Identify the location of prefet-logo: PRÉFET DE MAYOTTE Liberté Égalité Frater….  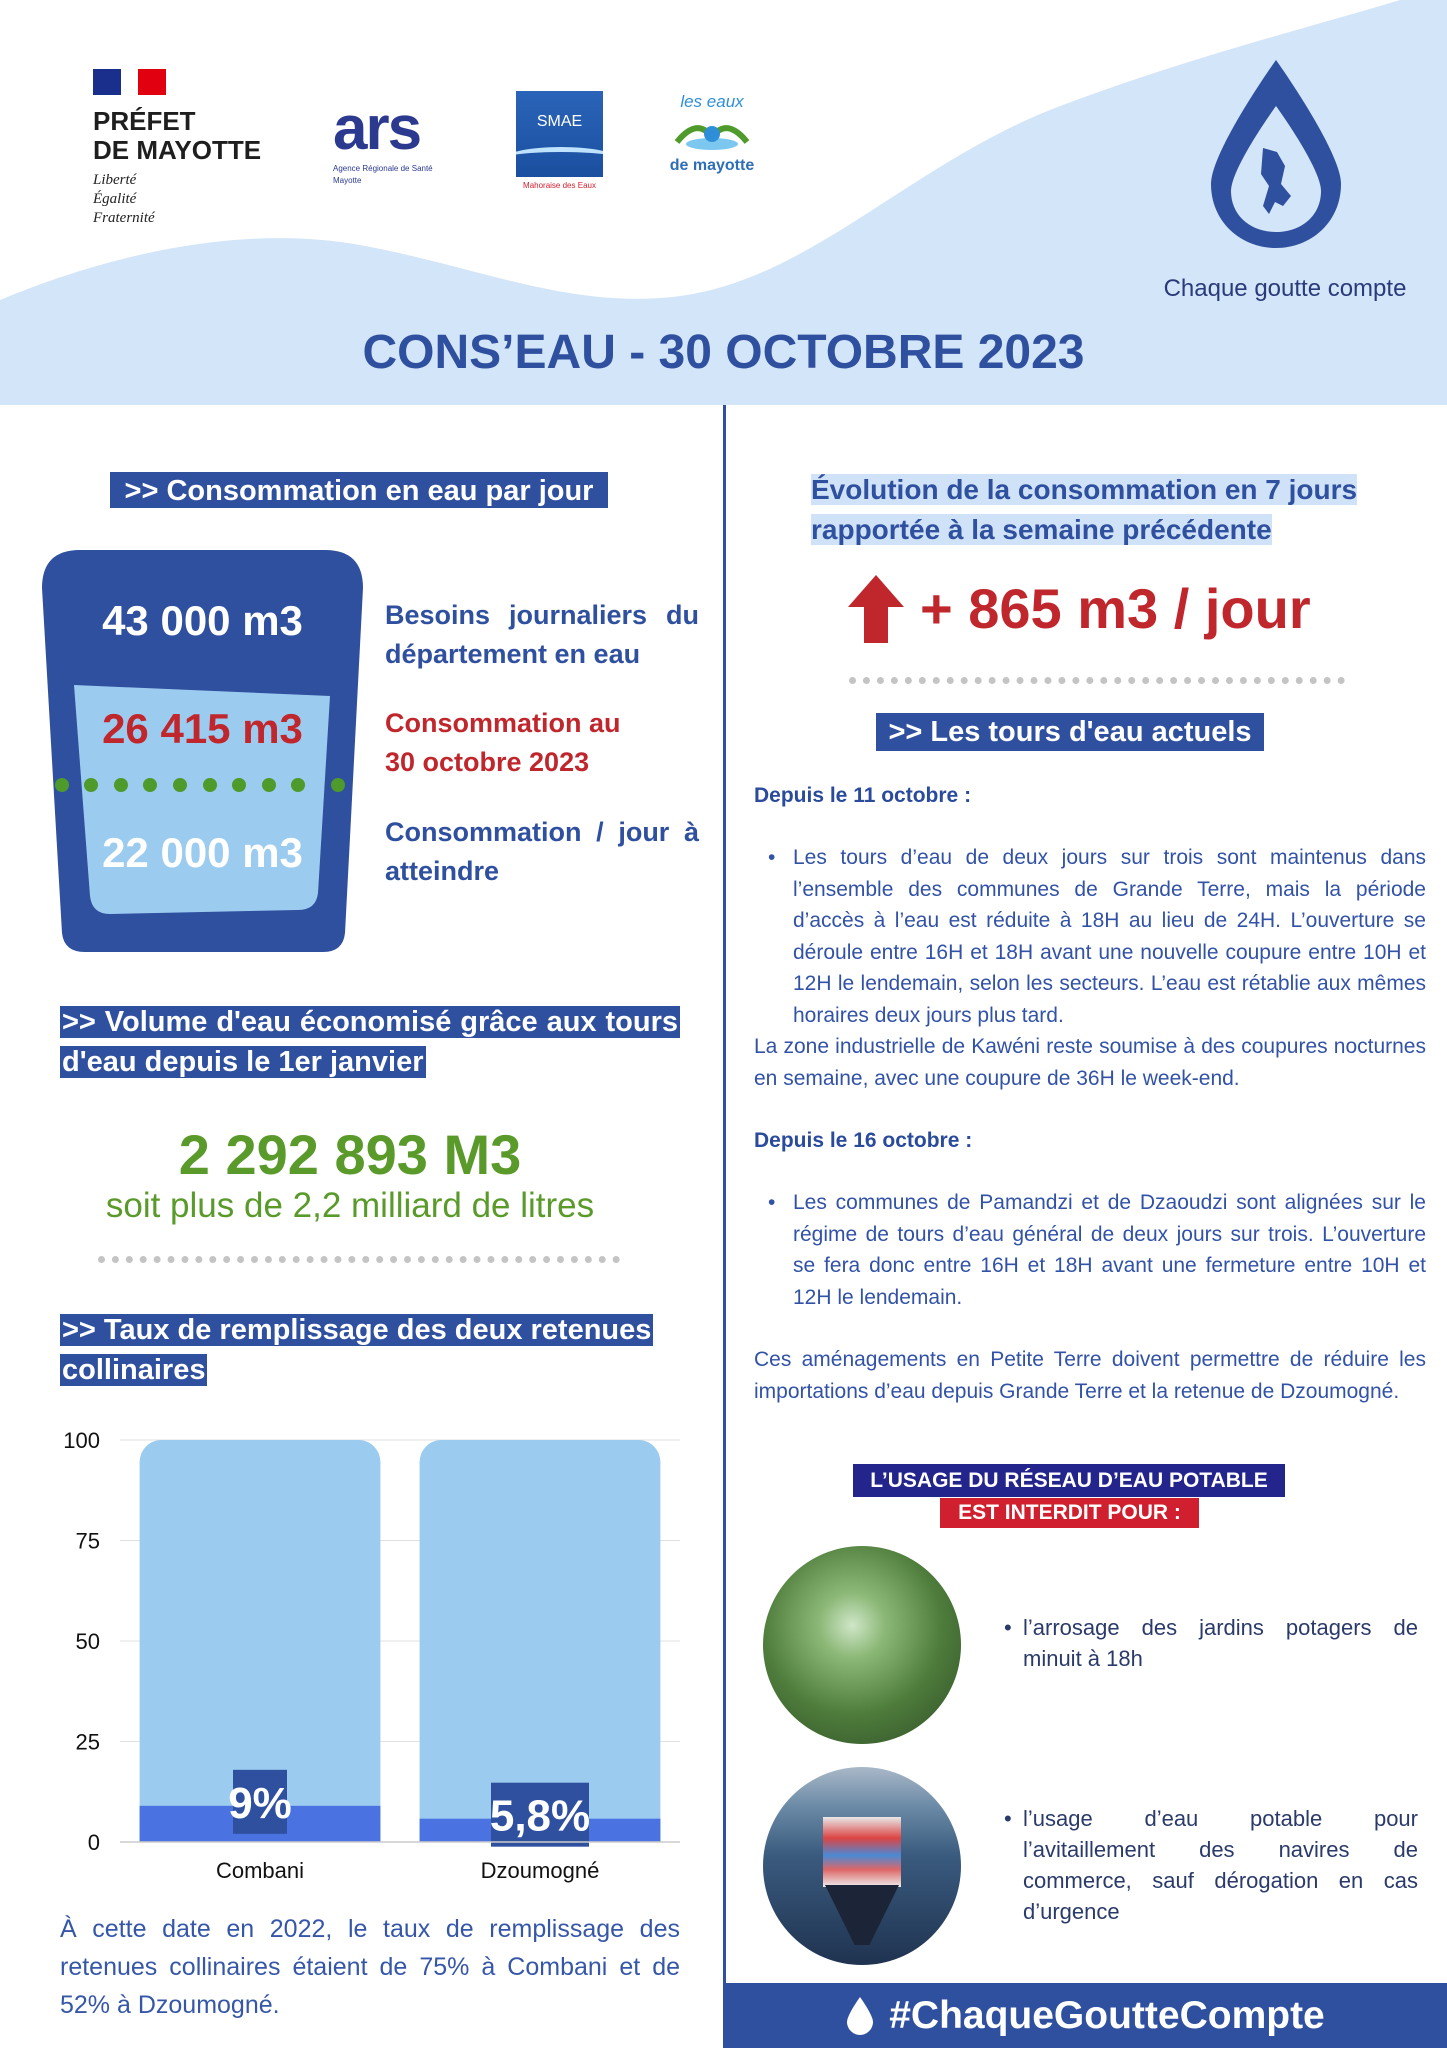
(177, 148).